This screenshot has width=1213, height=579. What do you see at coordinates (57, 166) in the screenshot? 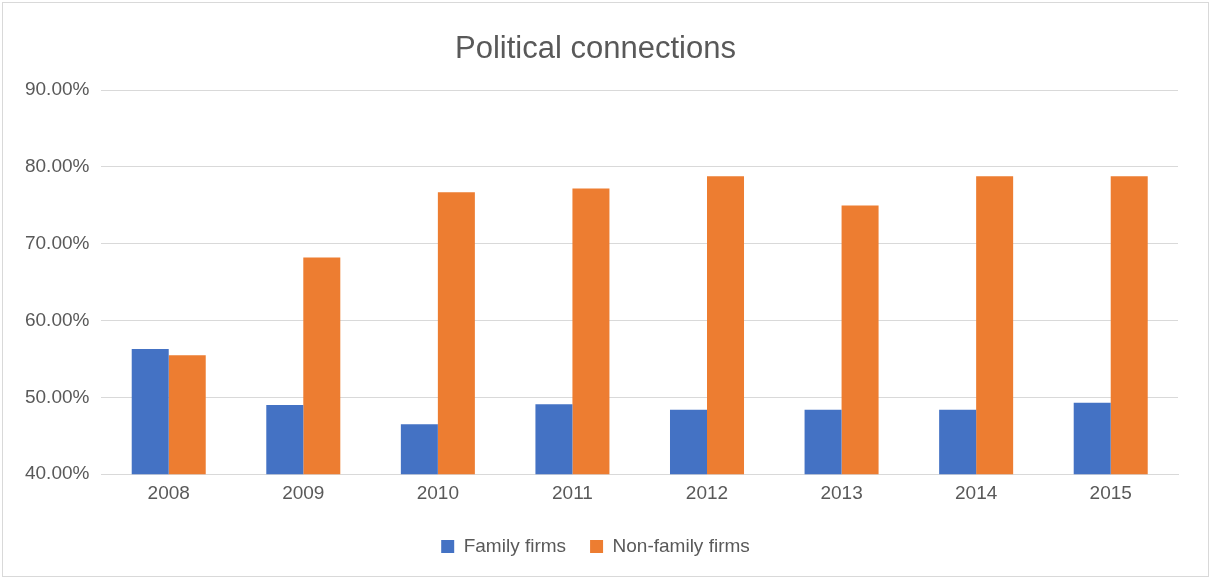
I see `y-tick-label: 80.00%` at bounding box center [57, 166].